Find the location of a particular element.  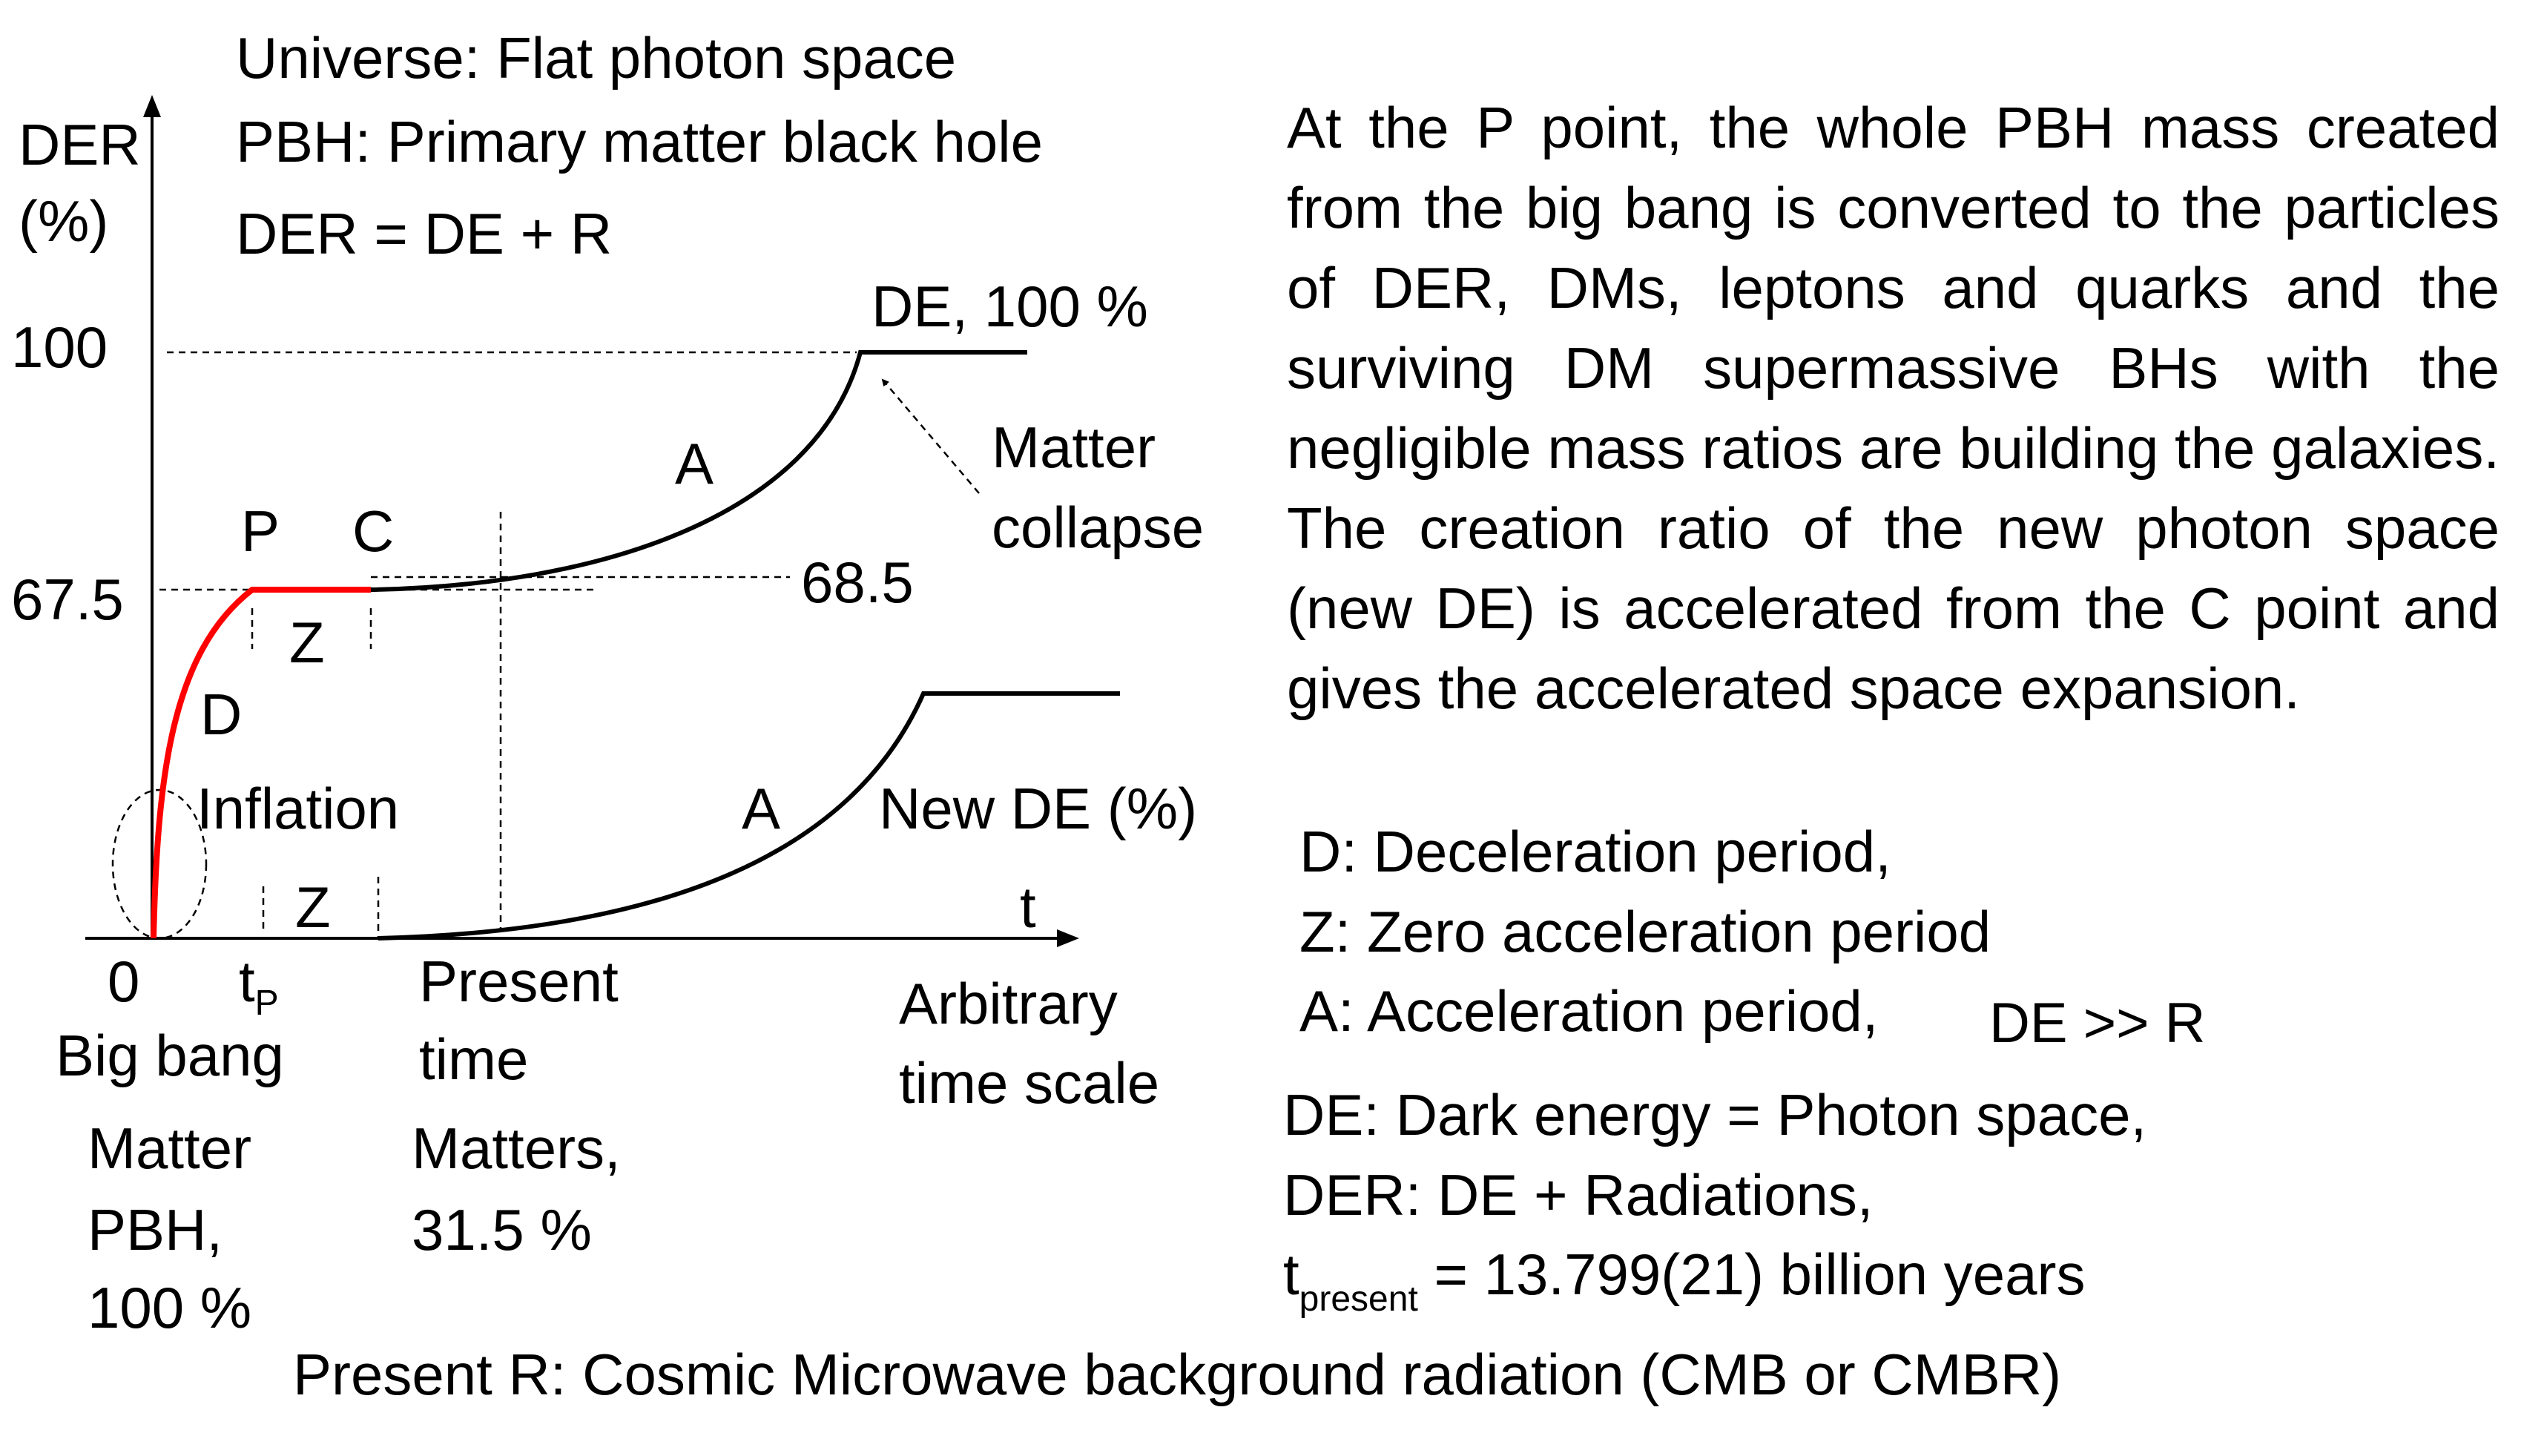

guide-lines is located at coordinates (569, 645).